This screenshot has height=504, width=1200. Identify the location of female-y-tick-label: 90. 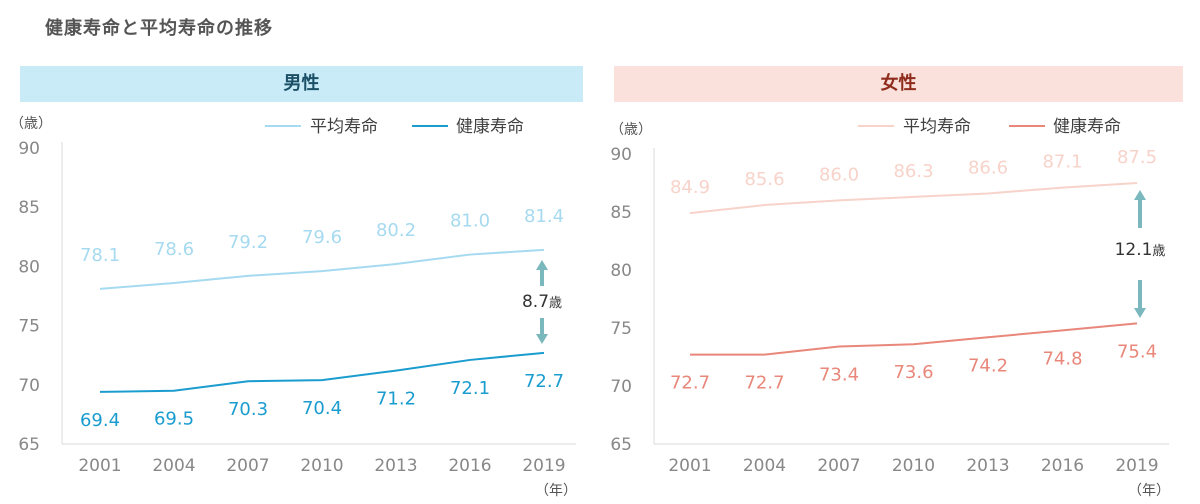
(621, 155).